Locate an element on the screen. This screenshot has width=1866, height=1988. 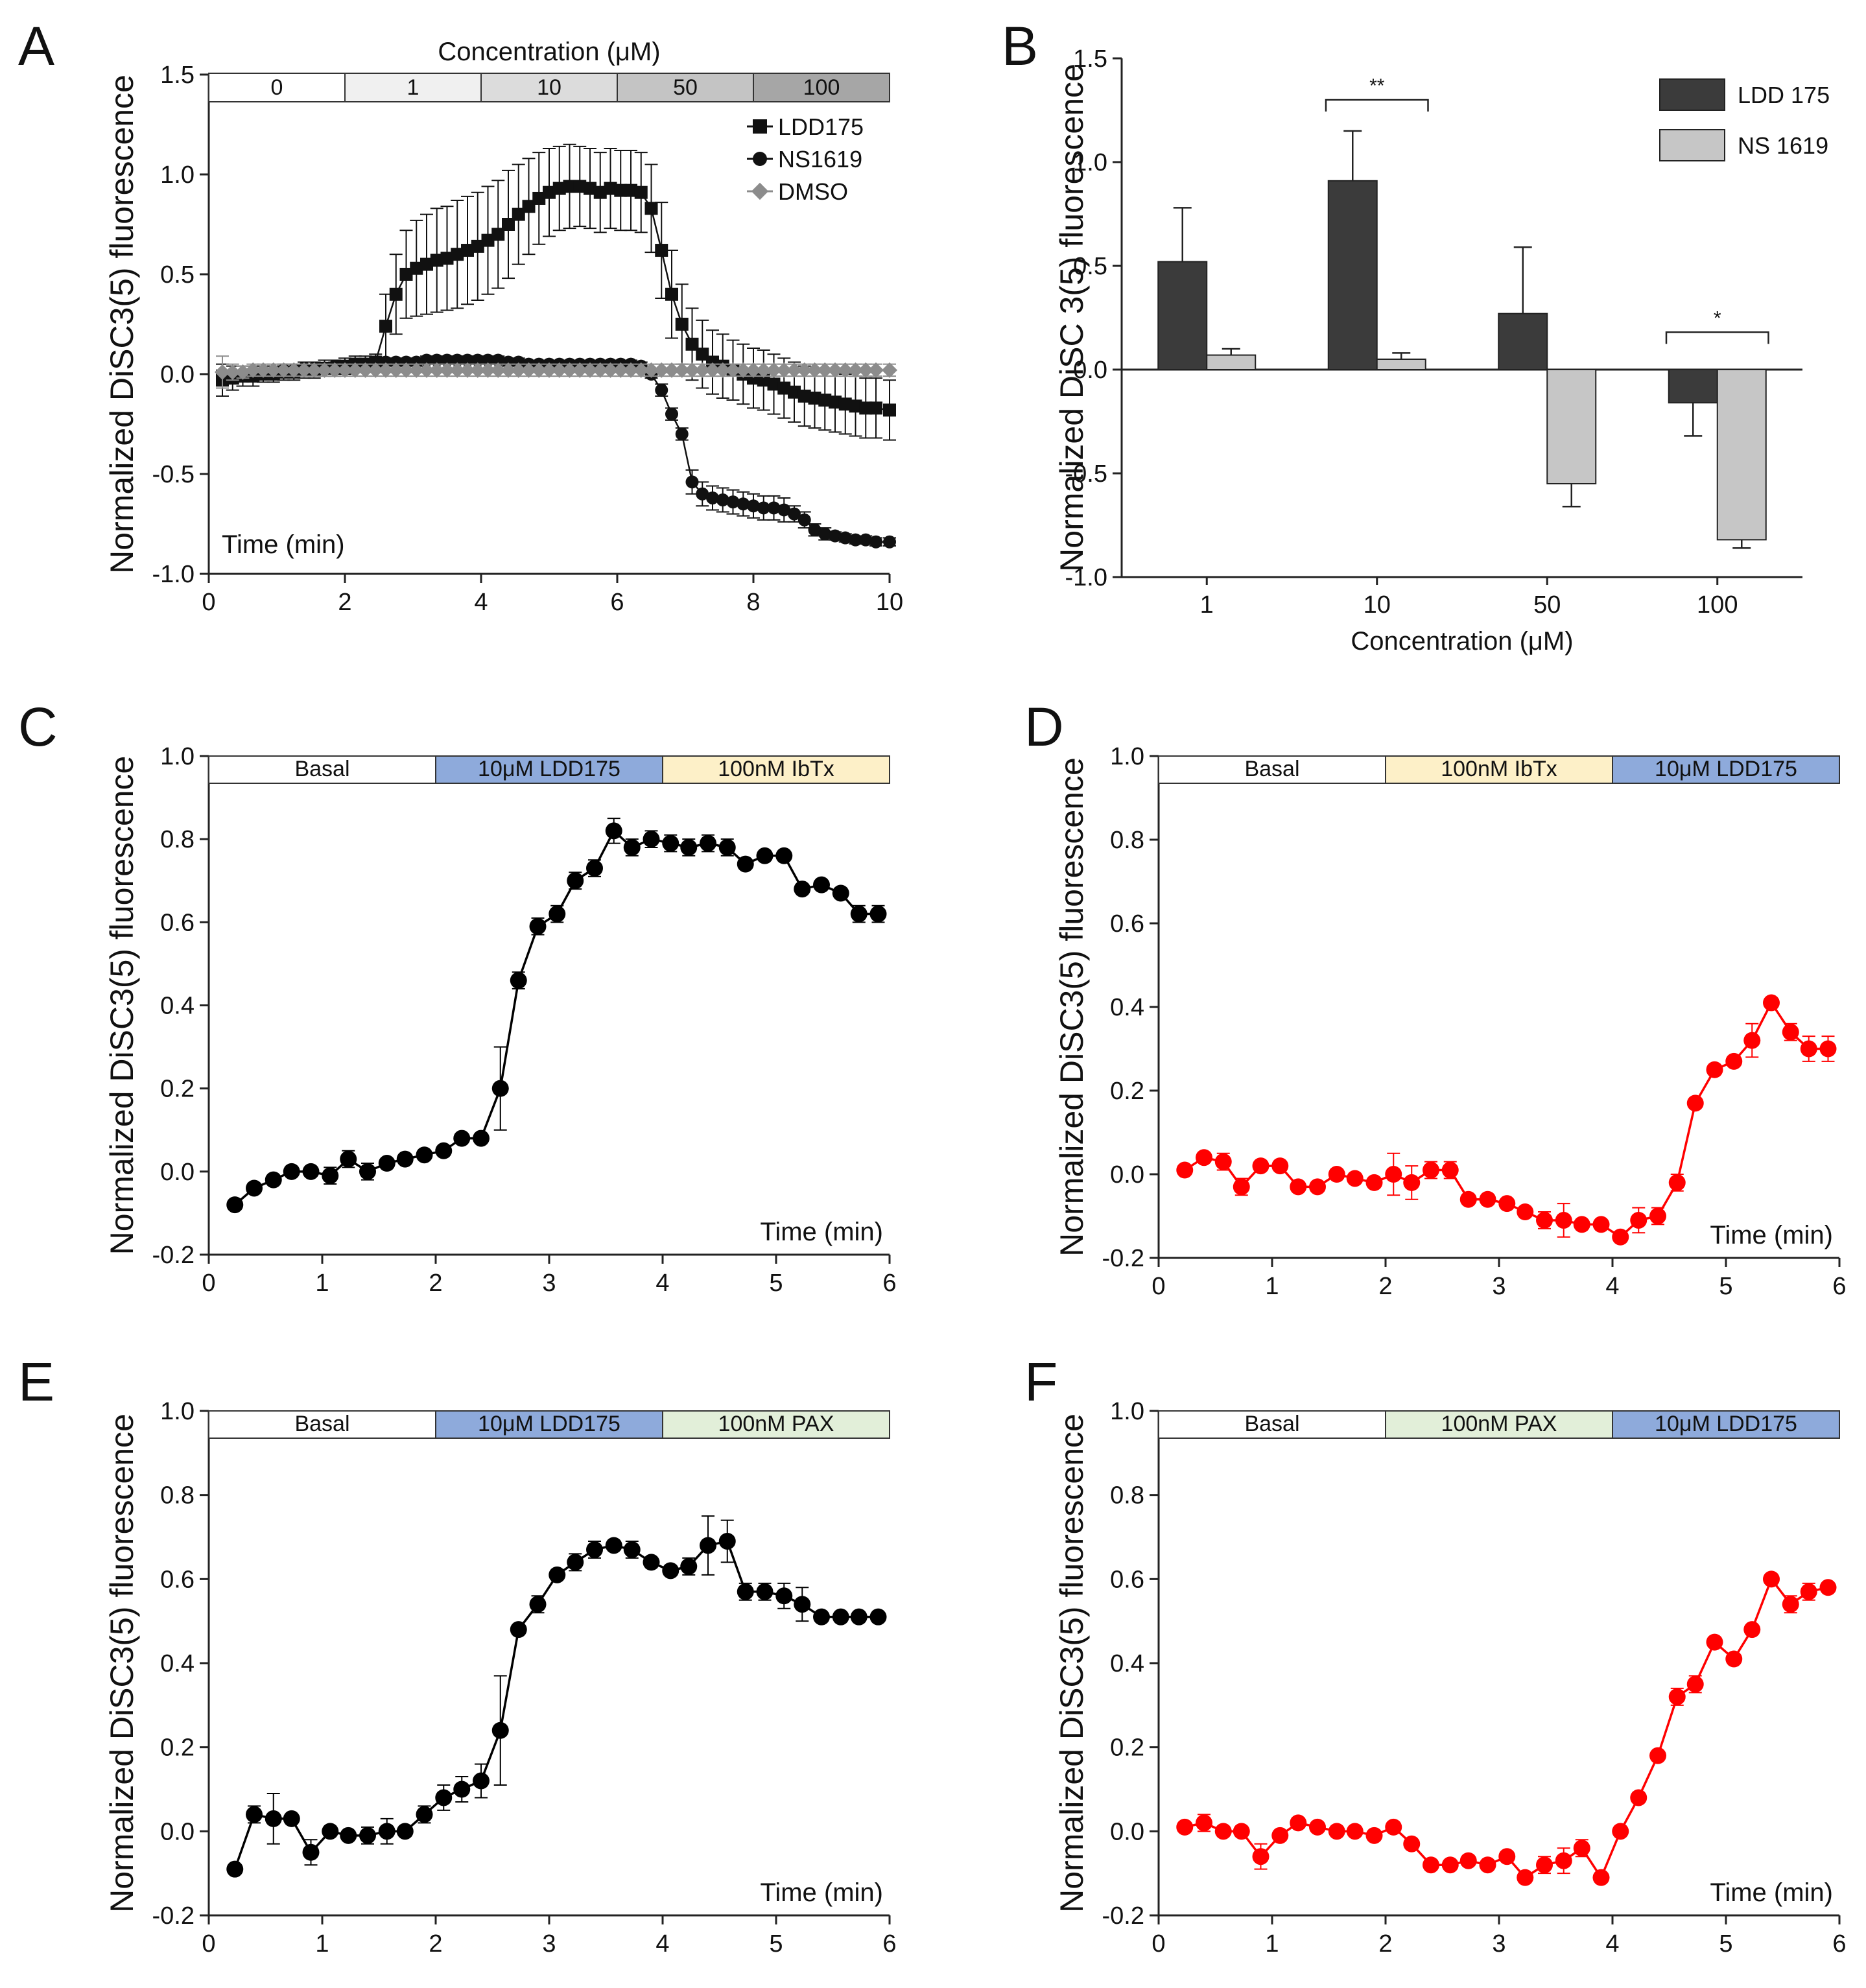
band-label: 100 is located at coordinates (821, 87).